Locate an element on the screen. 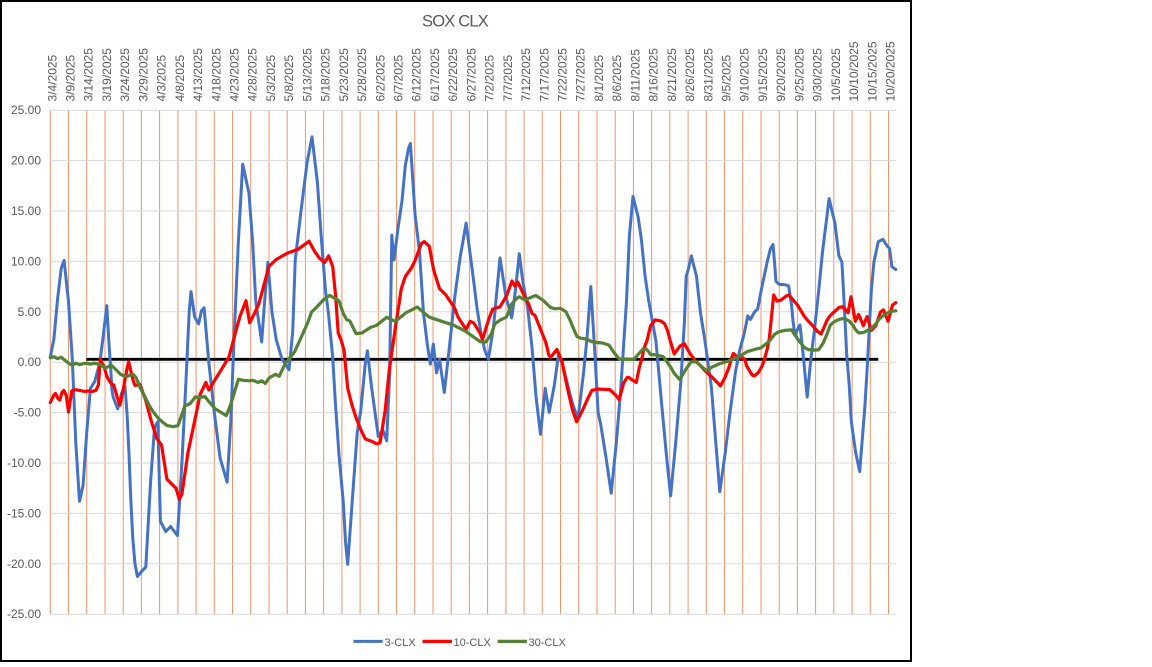 The width and height of the screenshot is (1152, 667). svg-text: 5/13/2025 is located at coordinates (307, 75).